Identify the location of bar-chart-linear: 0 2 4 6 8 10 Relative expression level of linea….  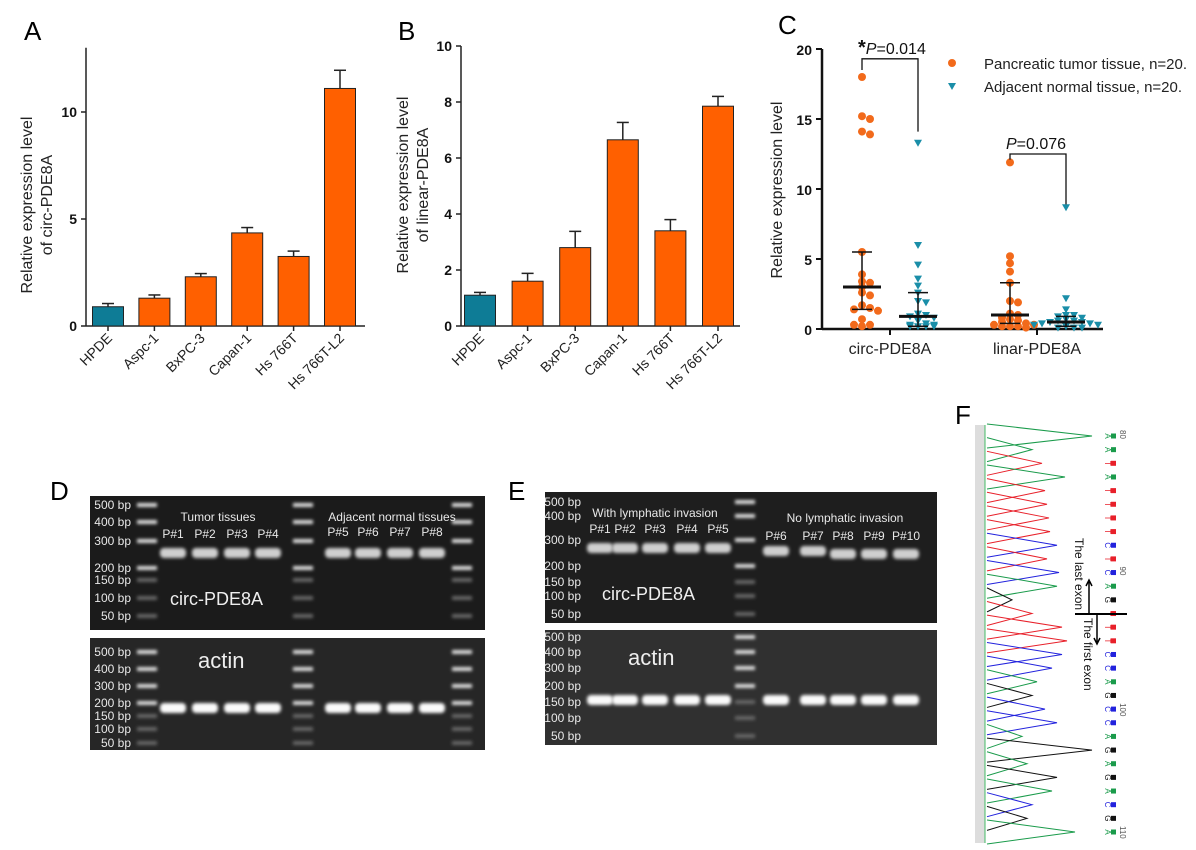
(567, 215).